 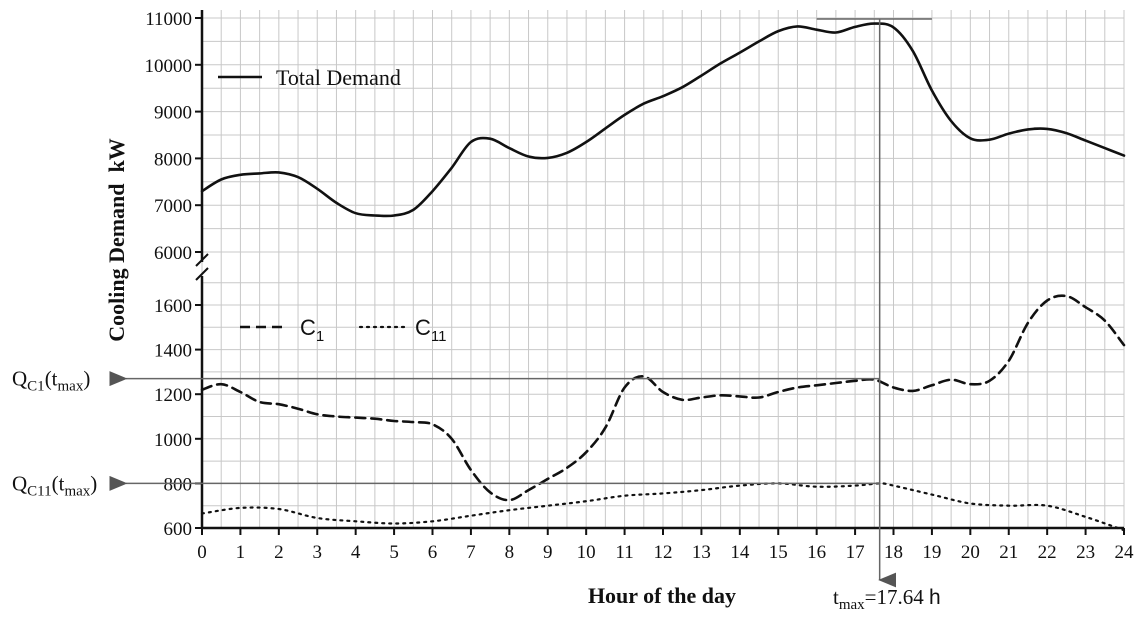 I want to click on y-tick-label: 1400, so click(x=173, y=351).